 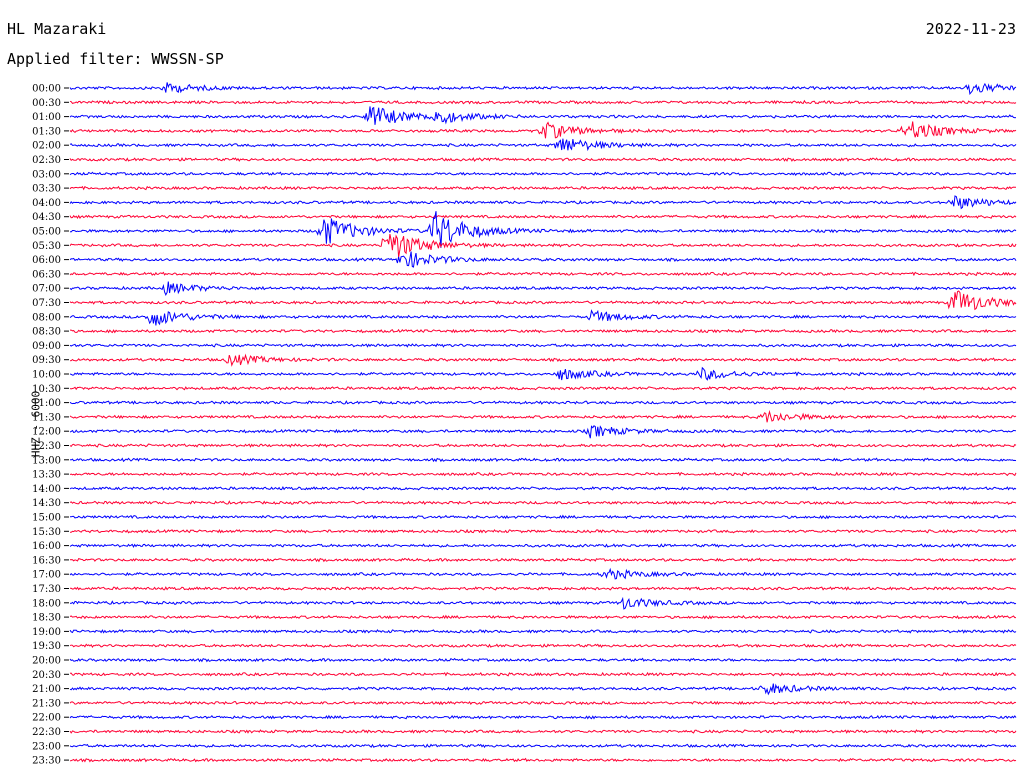 I want to click on tick-label-0900: 09:00, so click(x=46, y=346).